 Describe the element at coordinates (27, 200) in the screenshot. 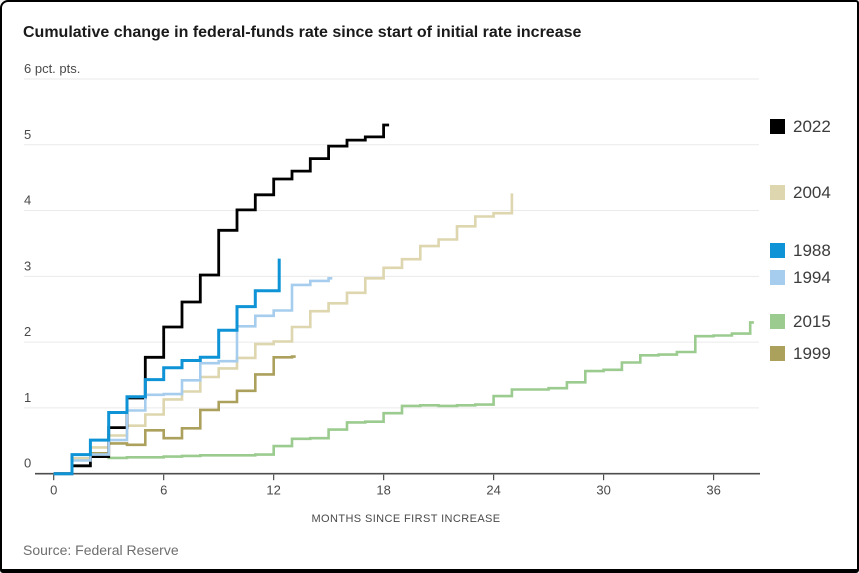

I see `y-tick-label-4: 4` at that location.